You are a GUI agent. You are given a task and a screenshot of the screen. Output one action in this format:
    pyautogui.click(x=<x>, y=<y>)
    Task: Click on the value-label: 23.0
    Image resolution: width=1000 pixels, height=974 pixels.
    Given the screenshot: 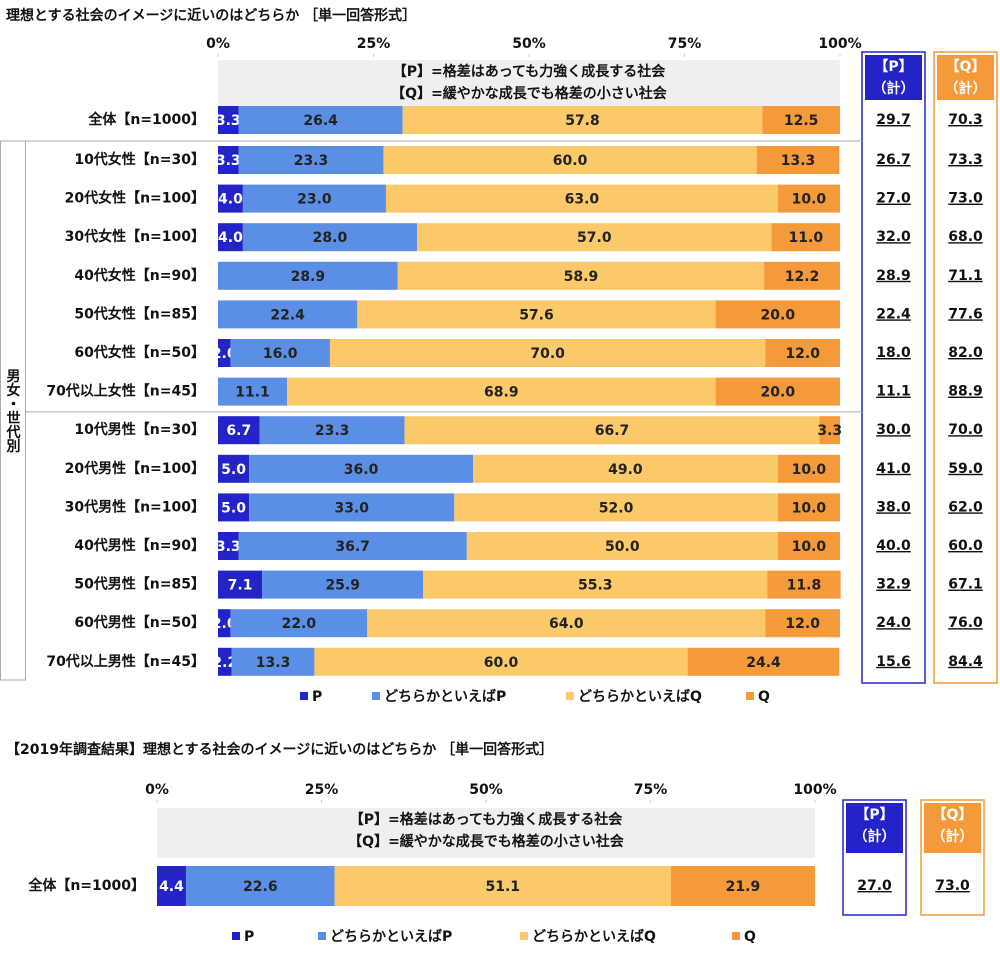 What is the action you would take?
    pyautogui.click(x=314, y=200)
    